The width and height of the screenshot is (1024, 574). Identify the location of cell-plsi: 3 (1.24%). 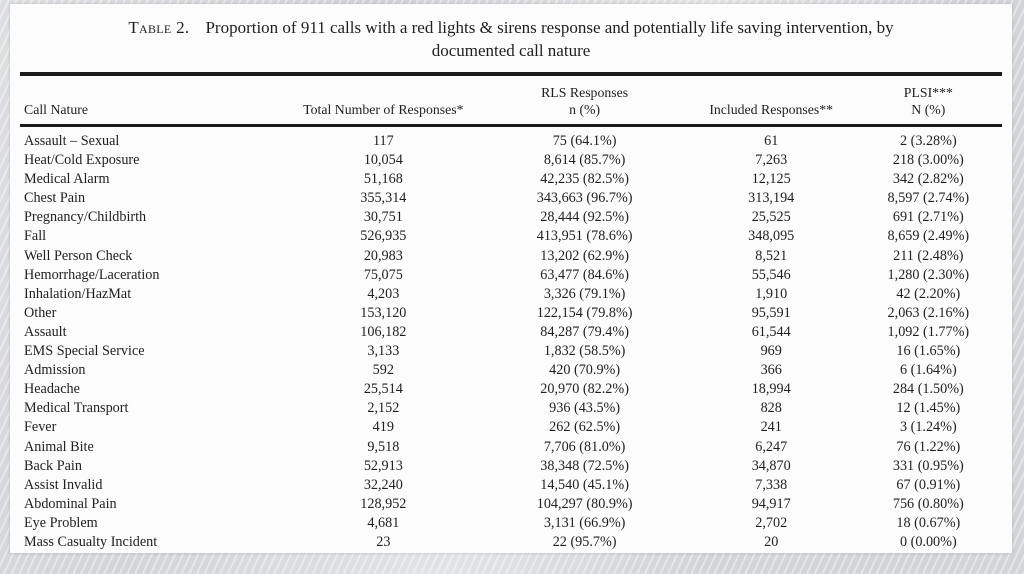
(928, 427).